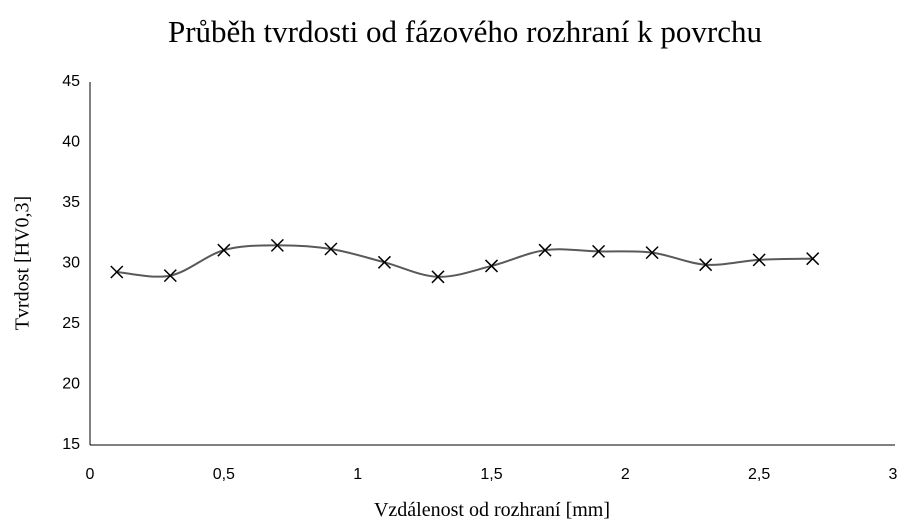  Describe the element at coordinates (625, 474) in the screenshot. I see `x-tick-label: 2` at that location.